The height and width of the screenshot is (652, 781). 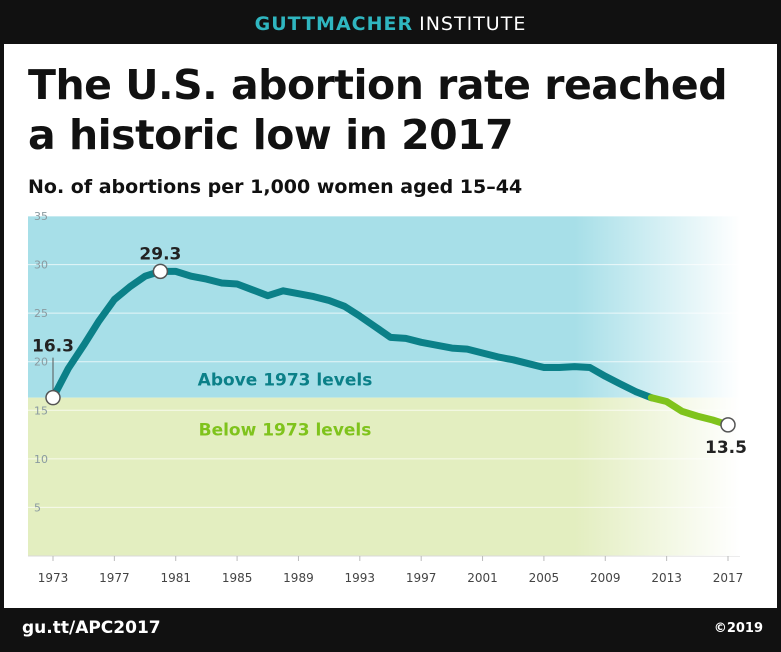 I want to click on callout-label: 13.5, so click(x=726, y=448).